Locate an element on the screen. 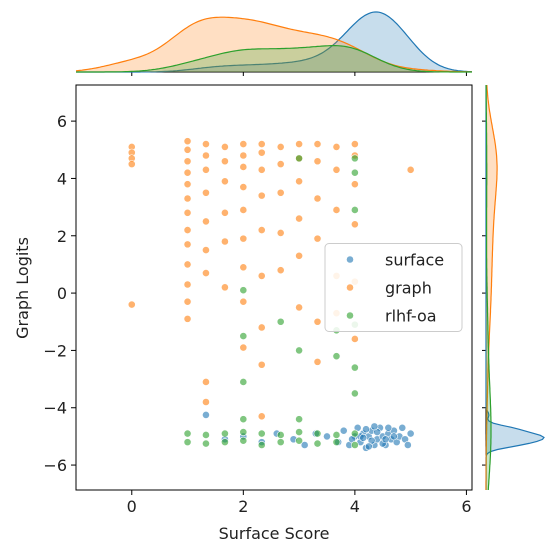  y-tick-label: −6 is located at coordinates (55, 465).